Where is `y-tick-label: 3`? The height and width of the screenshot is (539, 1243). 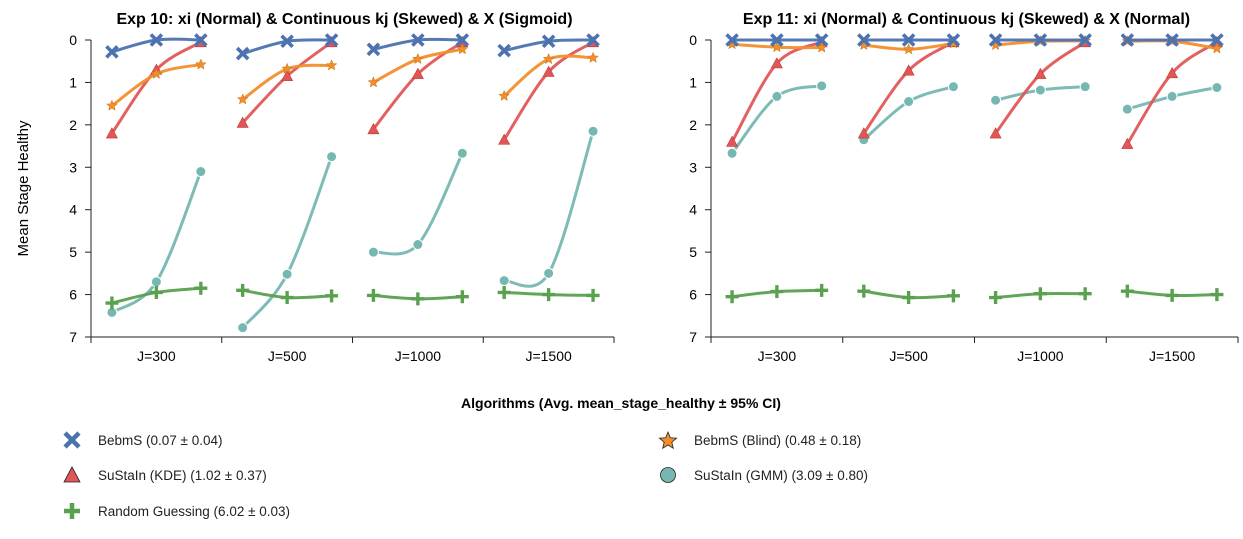 y-tick-label: 3 is located at coordinates (693, 167).